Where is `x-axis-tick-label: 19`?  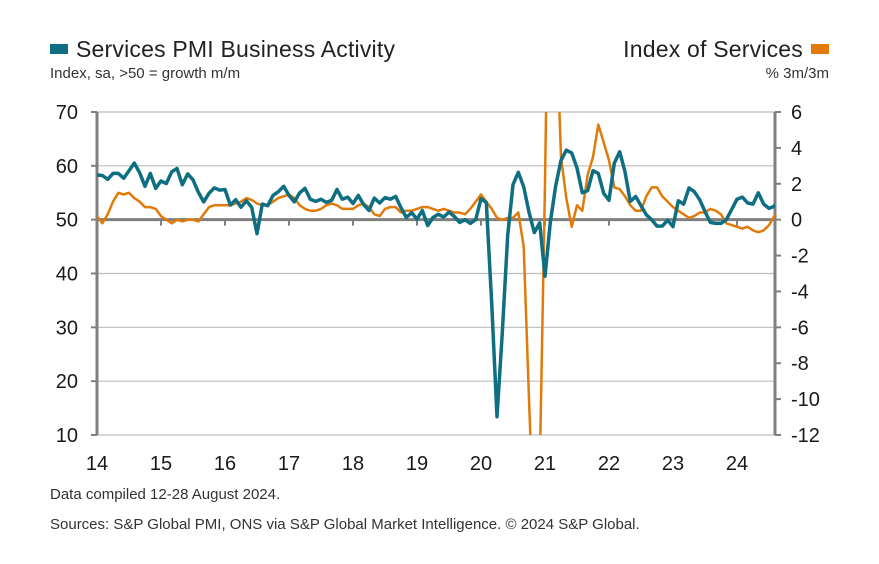 x-axis-tick-label: 19 is located at coordinates (417, 464).